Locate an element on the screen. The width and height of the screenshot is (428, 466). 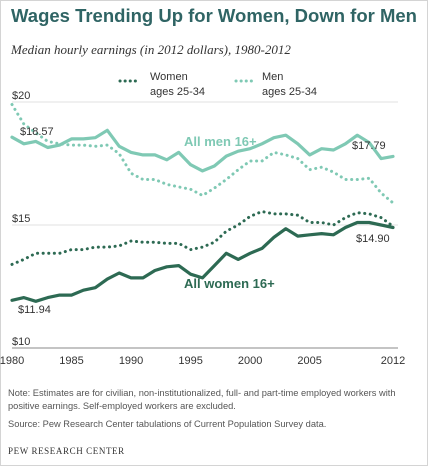
legend-label-women-line1: Women is located at coordinates (169, 77).